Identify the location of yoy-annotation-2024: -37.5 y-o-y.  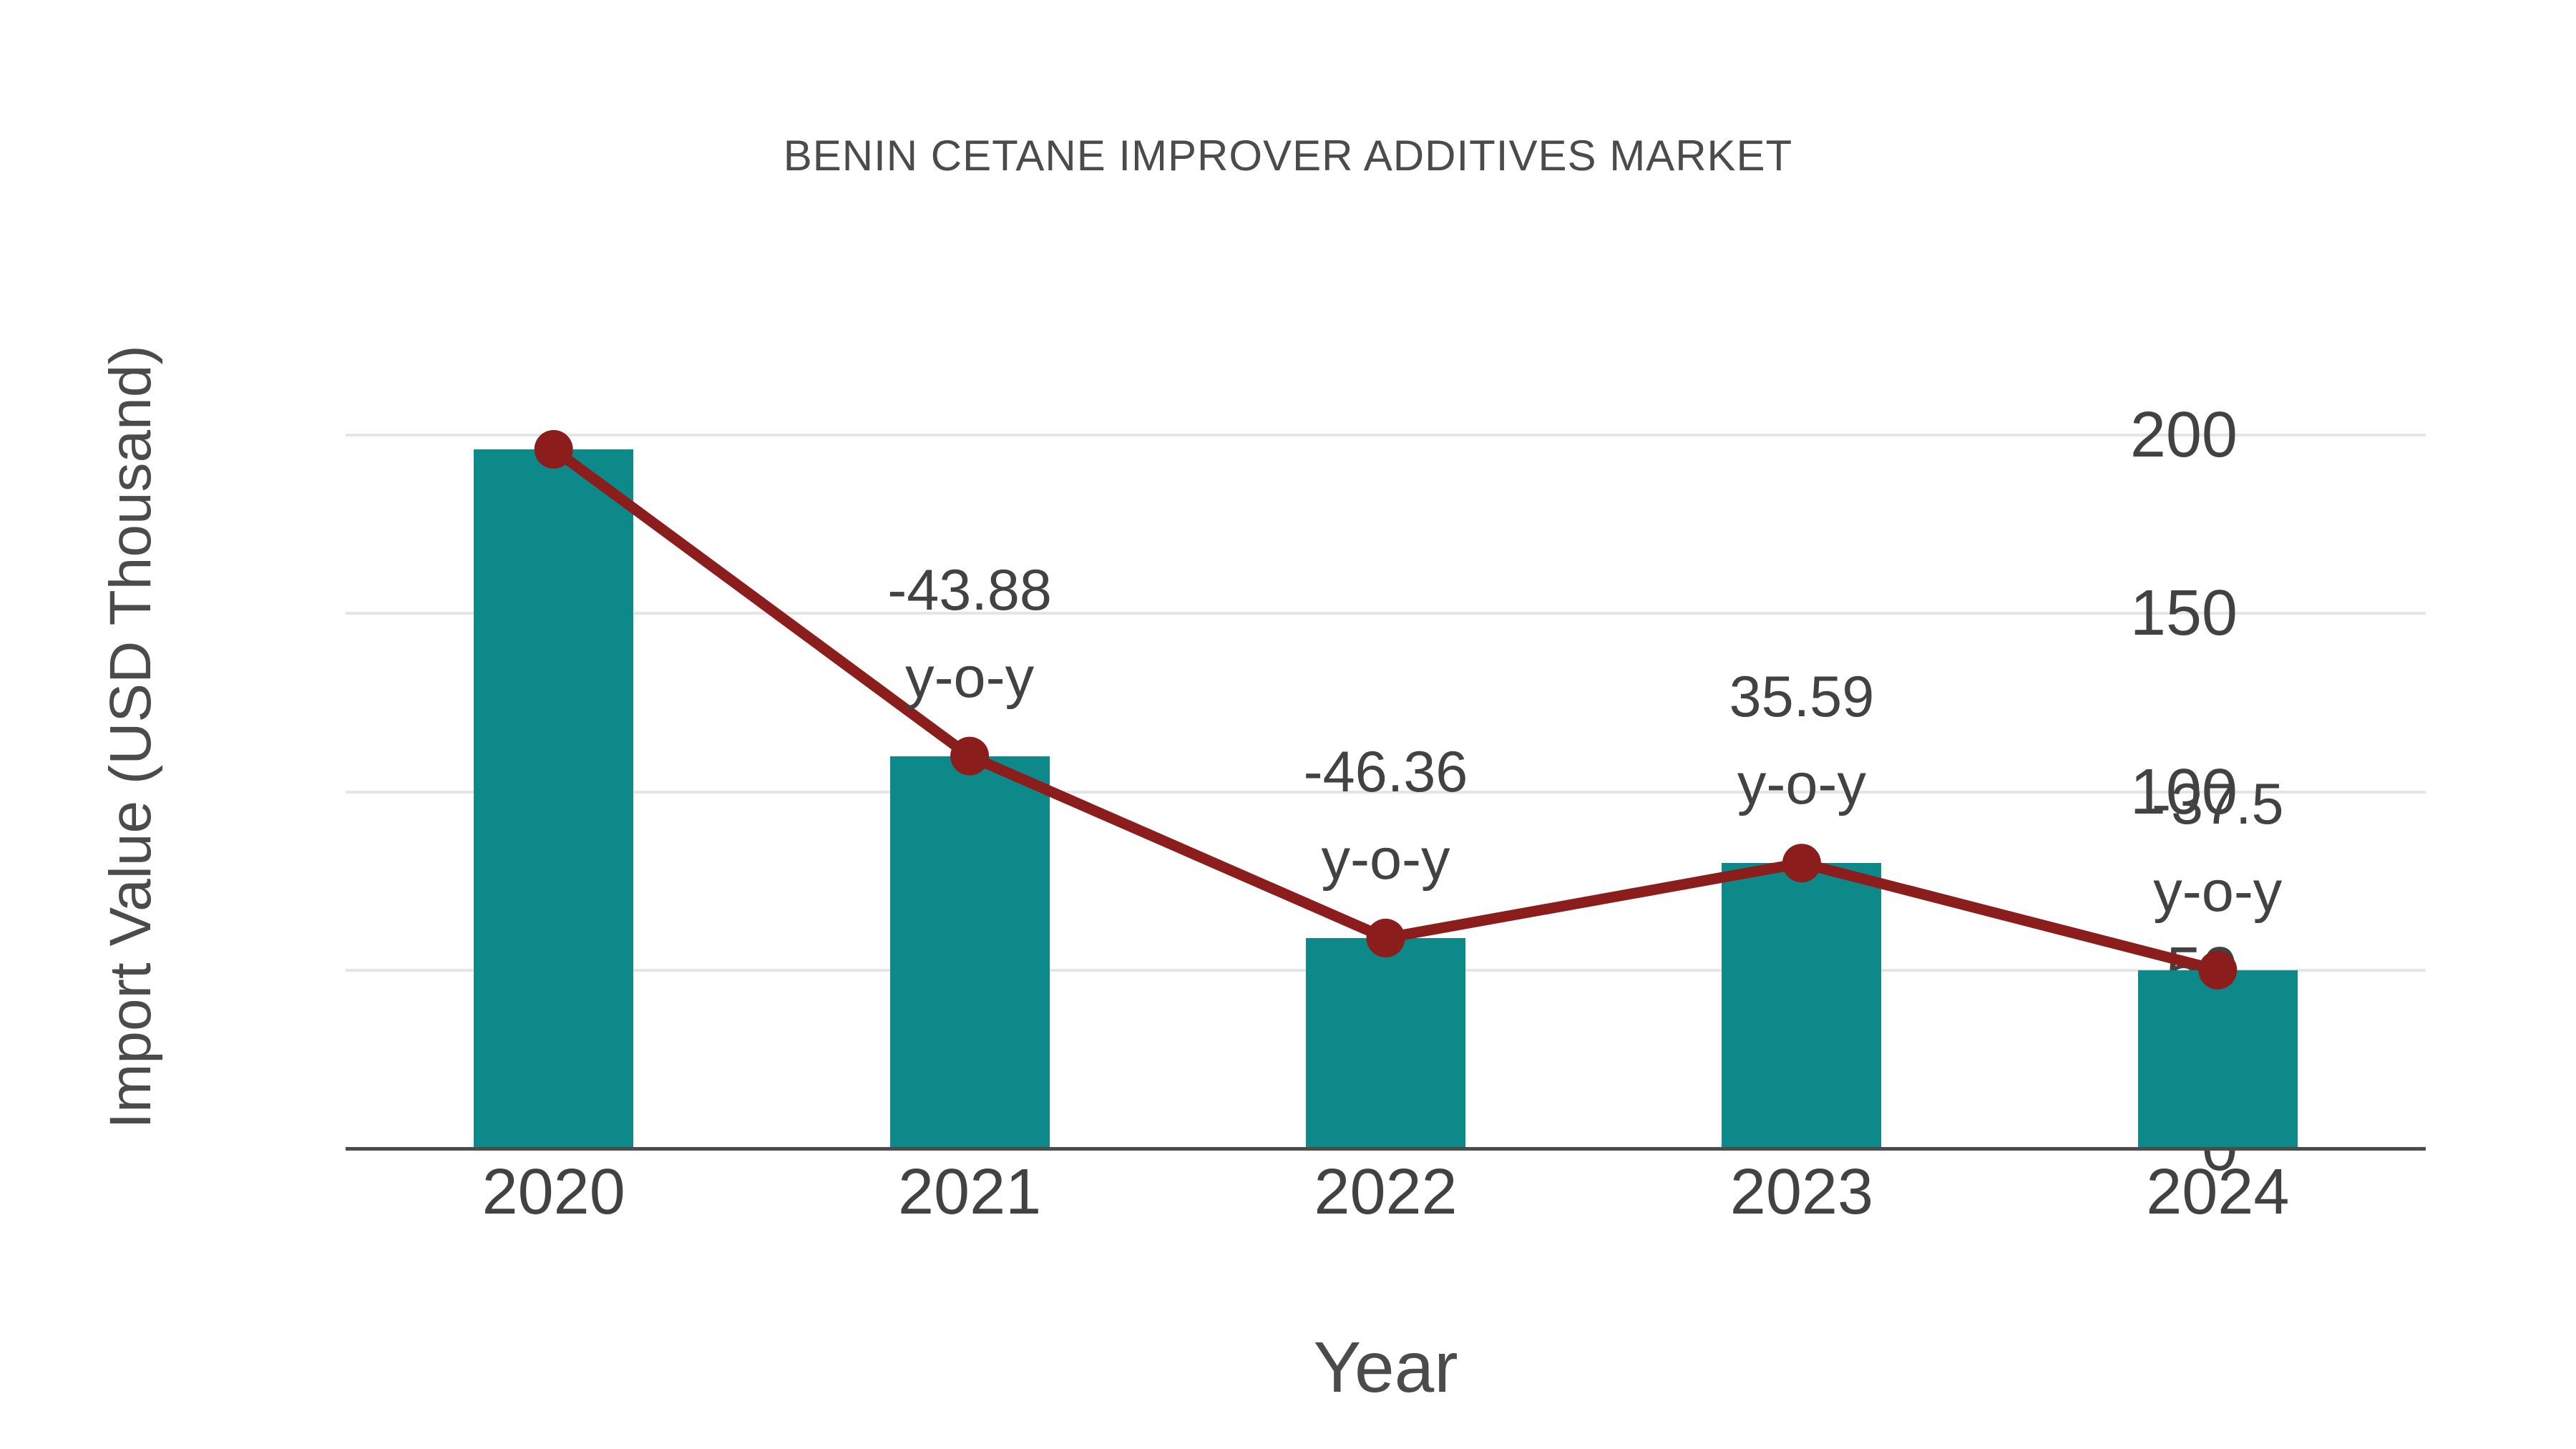
(2218, 848).